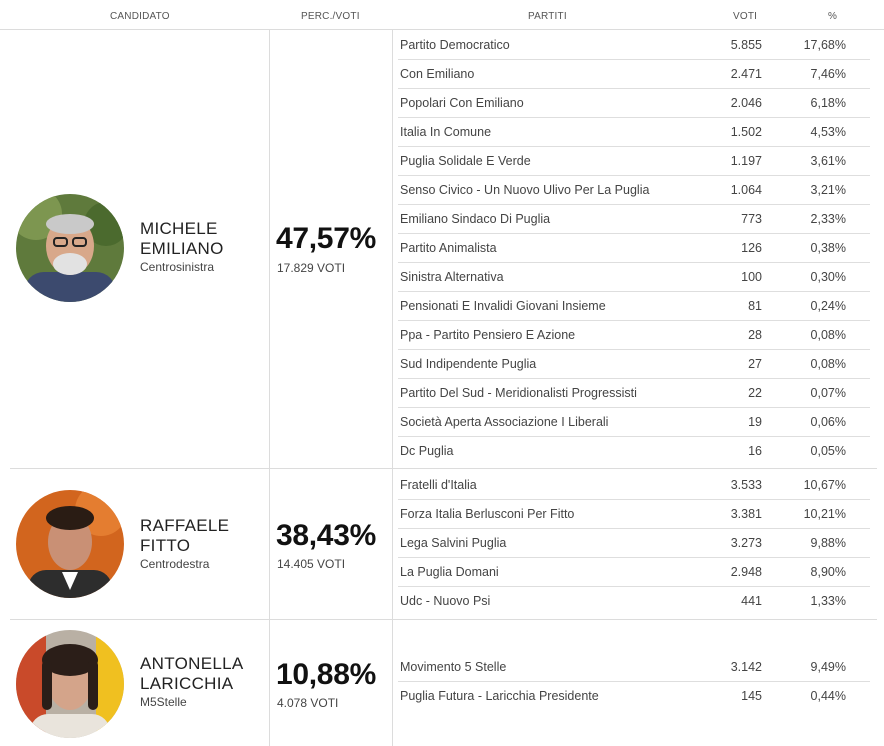  Describe the element at coordinates (828, 543) in the screenshot. I see `party-percentage: 9,88%` at that location.